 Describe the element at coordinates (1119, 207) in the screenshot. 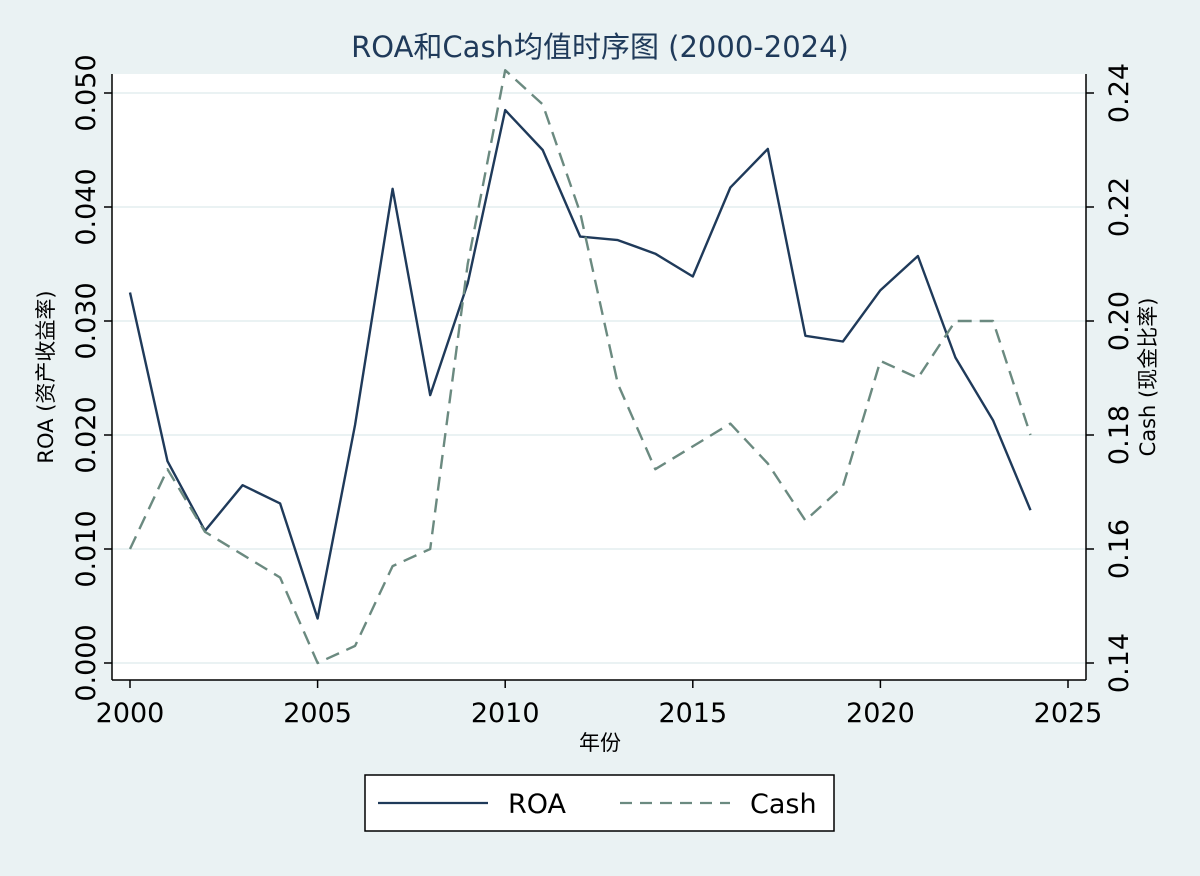

I see `y-right-tick-label: 0.22` at that location.